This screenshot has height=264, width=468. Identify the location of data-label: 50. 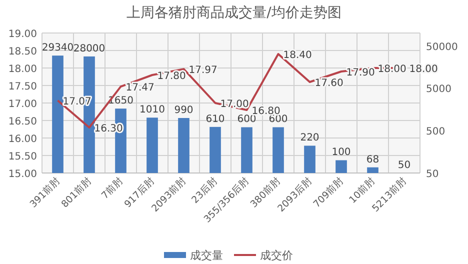
(404, 165).